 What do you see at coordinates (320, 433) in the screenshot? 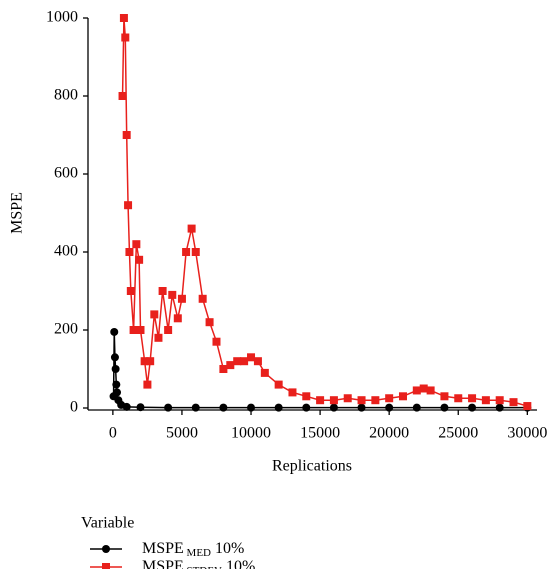
I see `x-tick-label: 15000` at bounding box center [320, 433].